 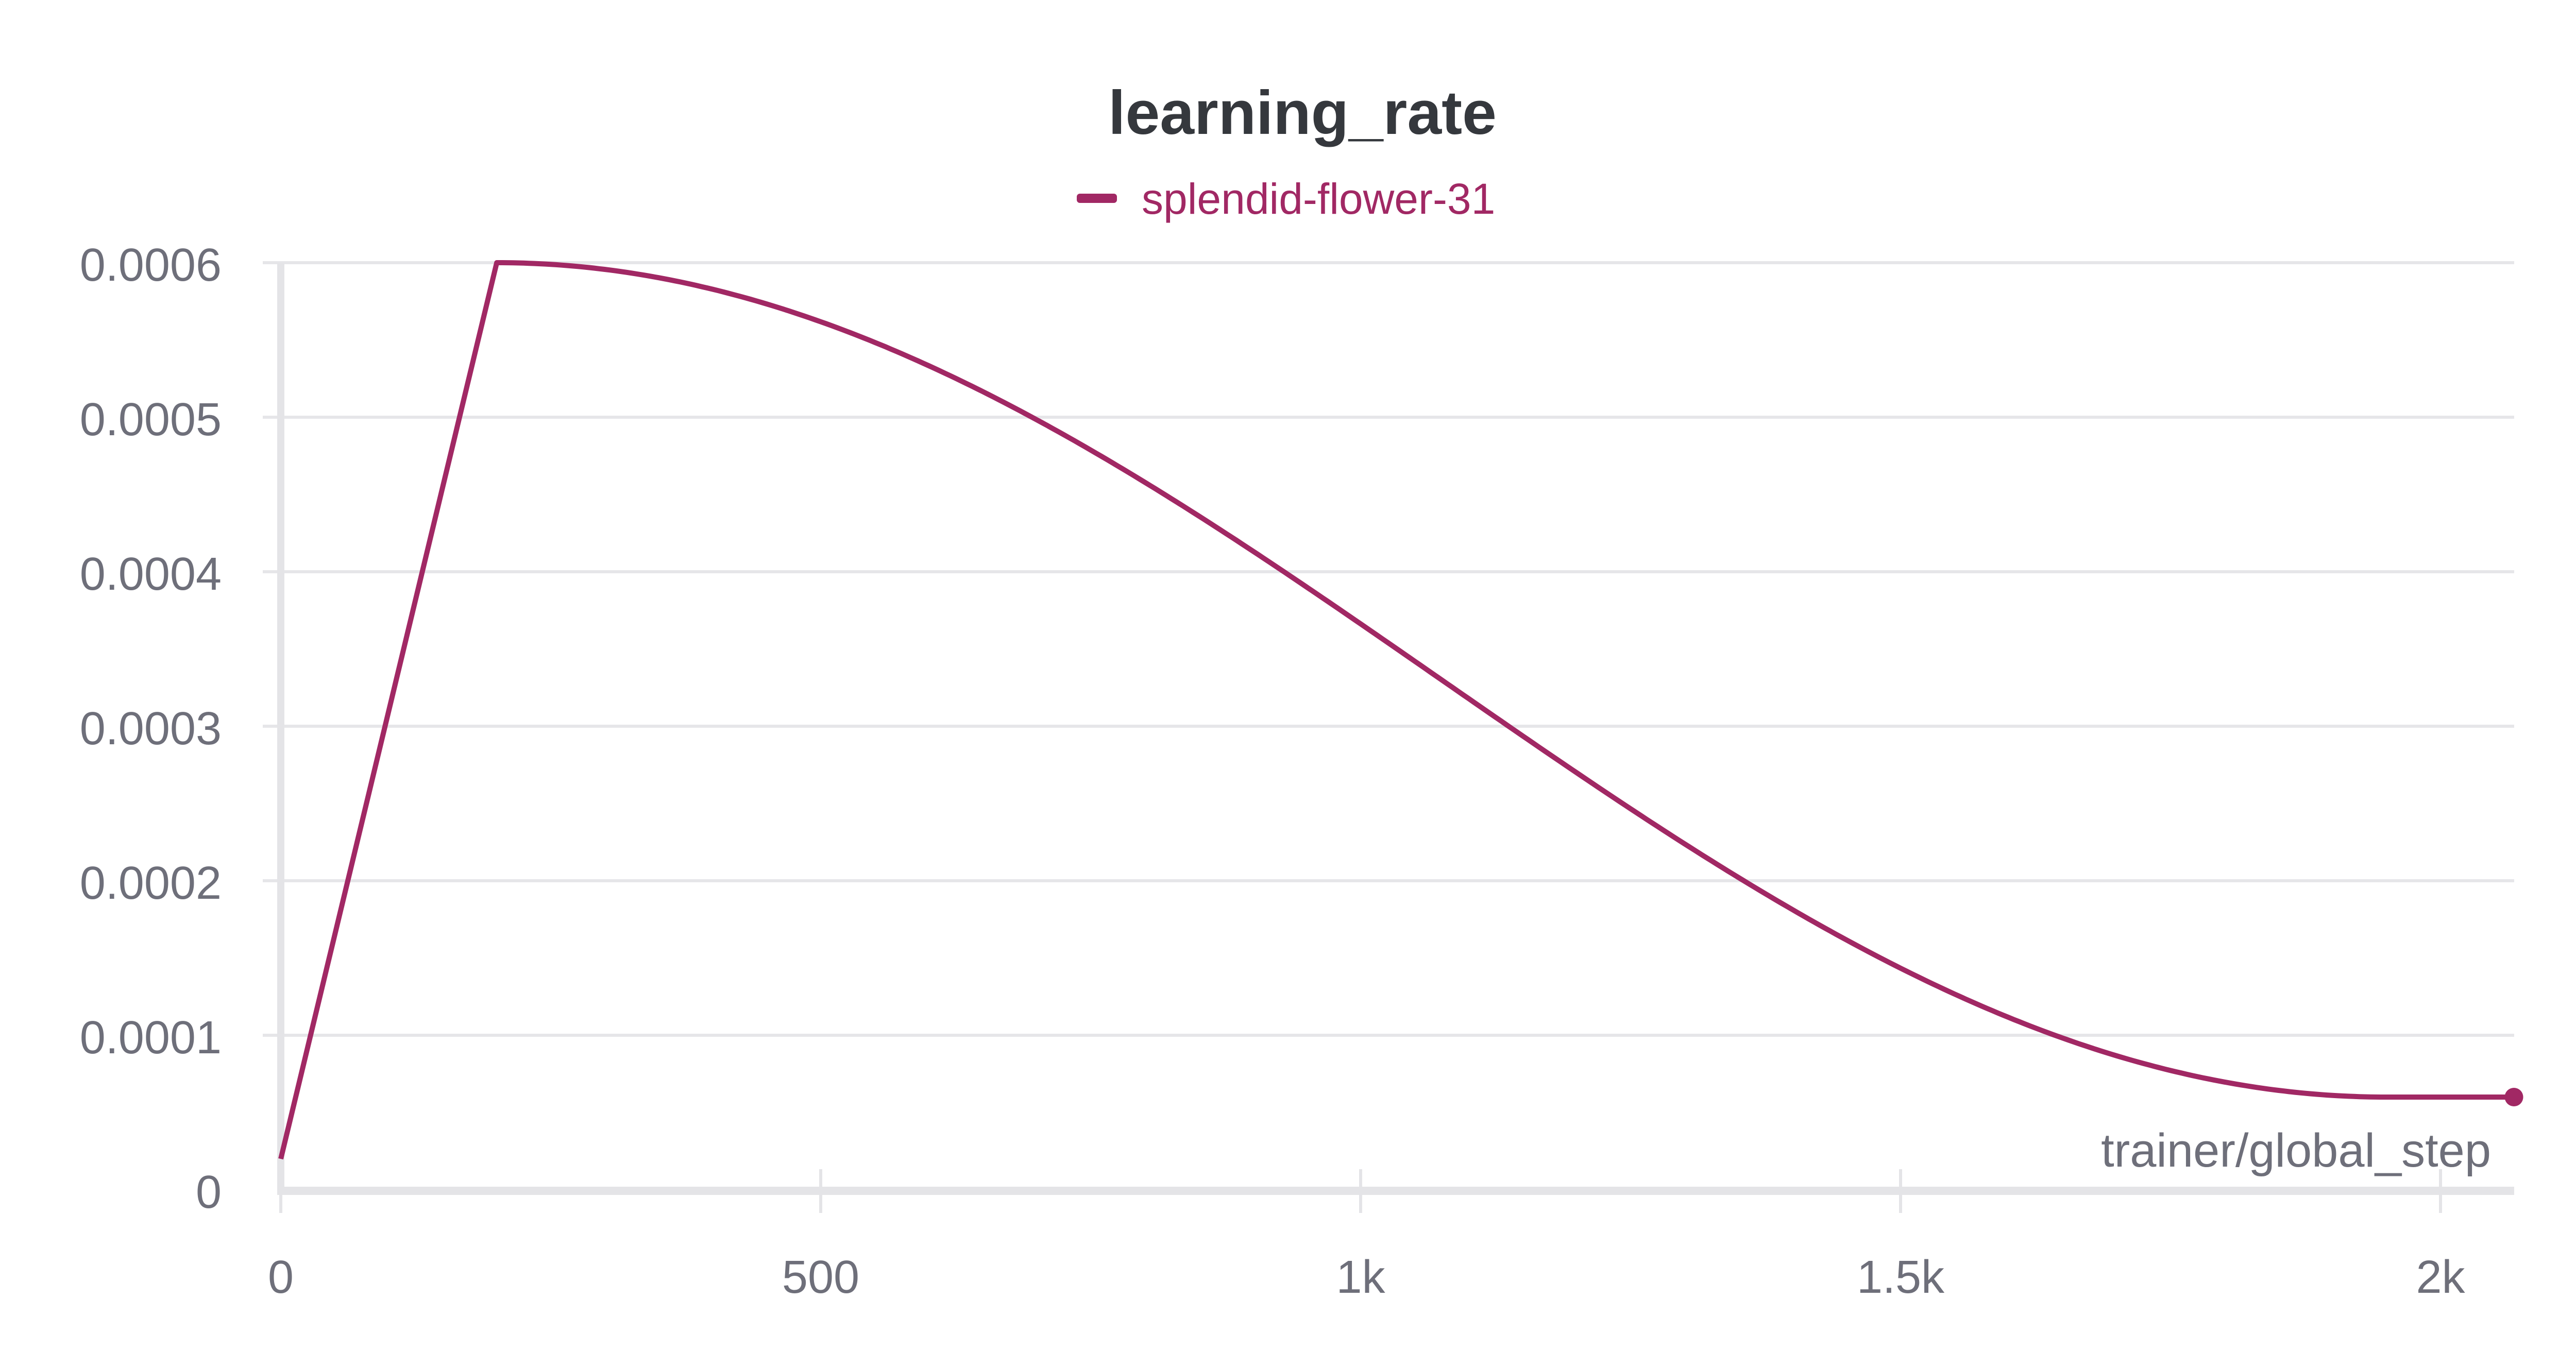 What do you see at coordinates (1097, 198) in the screenshot?
I see `legend-swatch-icon` at bounding box center [1097, 198].